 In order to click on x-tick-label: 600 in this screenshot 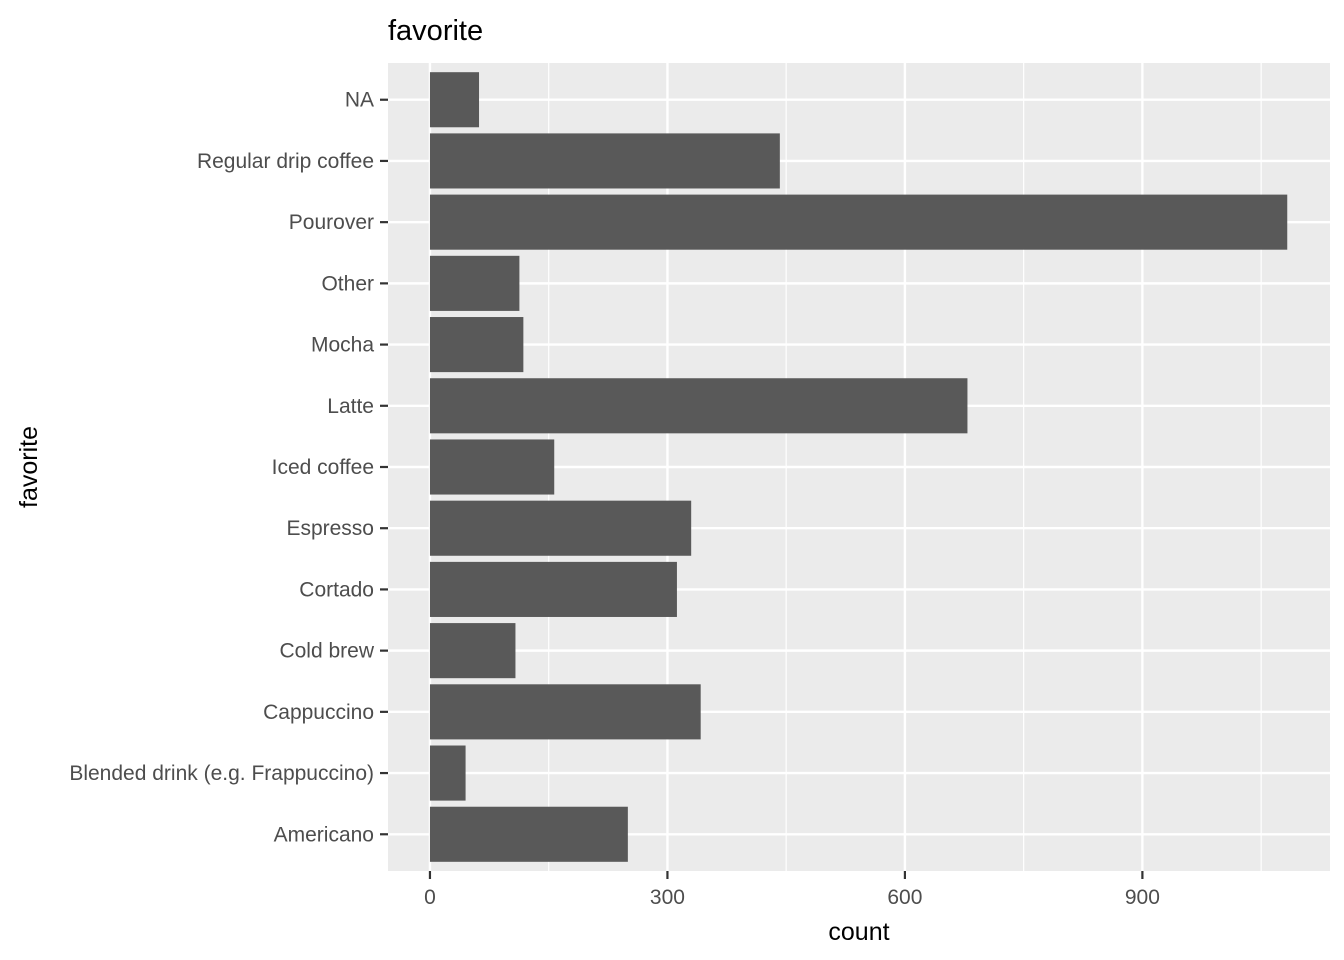, I will do `click(904, 897)`.